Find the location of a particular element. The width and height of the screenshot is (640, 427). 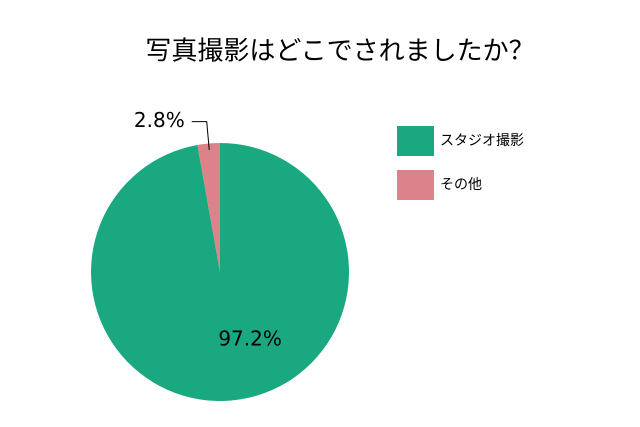

data-label: 97.2% is located at coordinates (250, 338).